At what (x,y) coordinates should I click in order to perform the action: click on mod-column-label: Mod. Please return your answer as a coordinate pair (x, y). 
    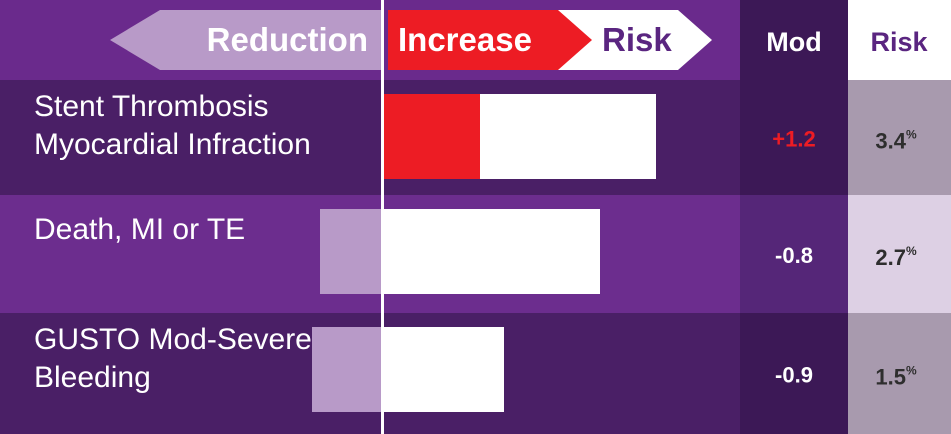
    Looking at the image, I should click on (793, 42).